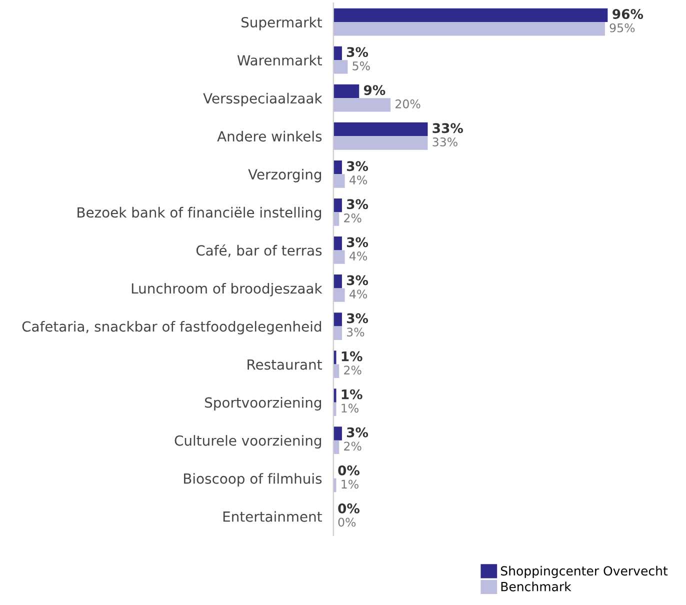  Describe the element at coordinates (253, 480) in the screenshot. I see `y-tick-label: Bioscoop of filmhuis` at that location.